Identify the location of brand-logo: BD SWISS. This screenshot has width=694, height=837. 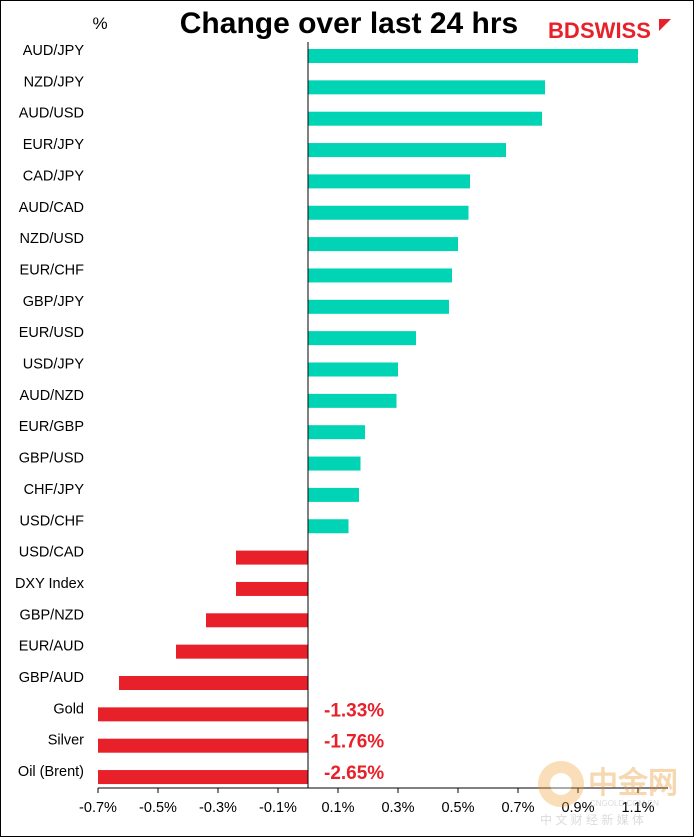
(609, 30).